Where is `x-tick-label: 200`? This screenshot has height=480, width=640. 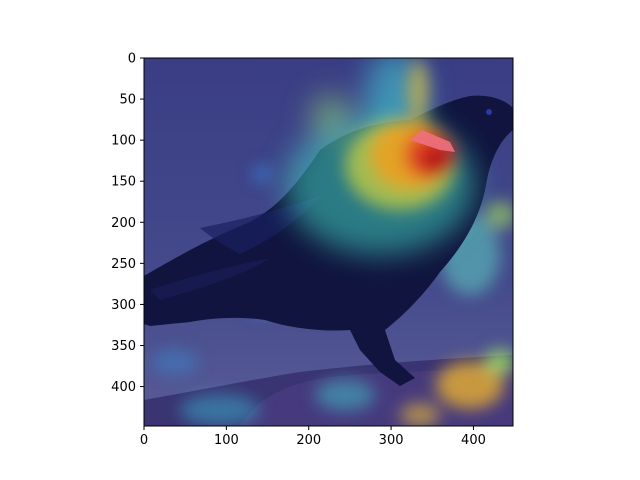 x-tick-label: 200 is located at coordinates (308, 440).